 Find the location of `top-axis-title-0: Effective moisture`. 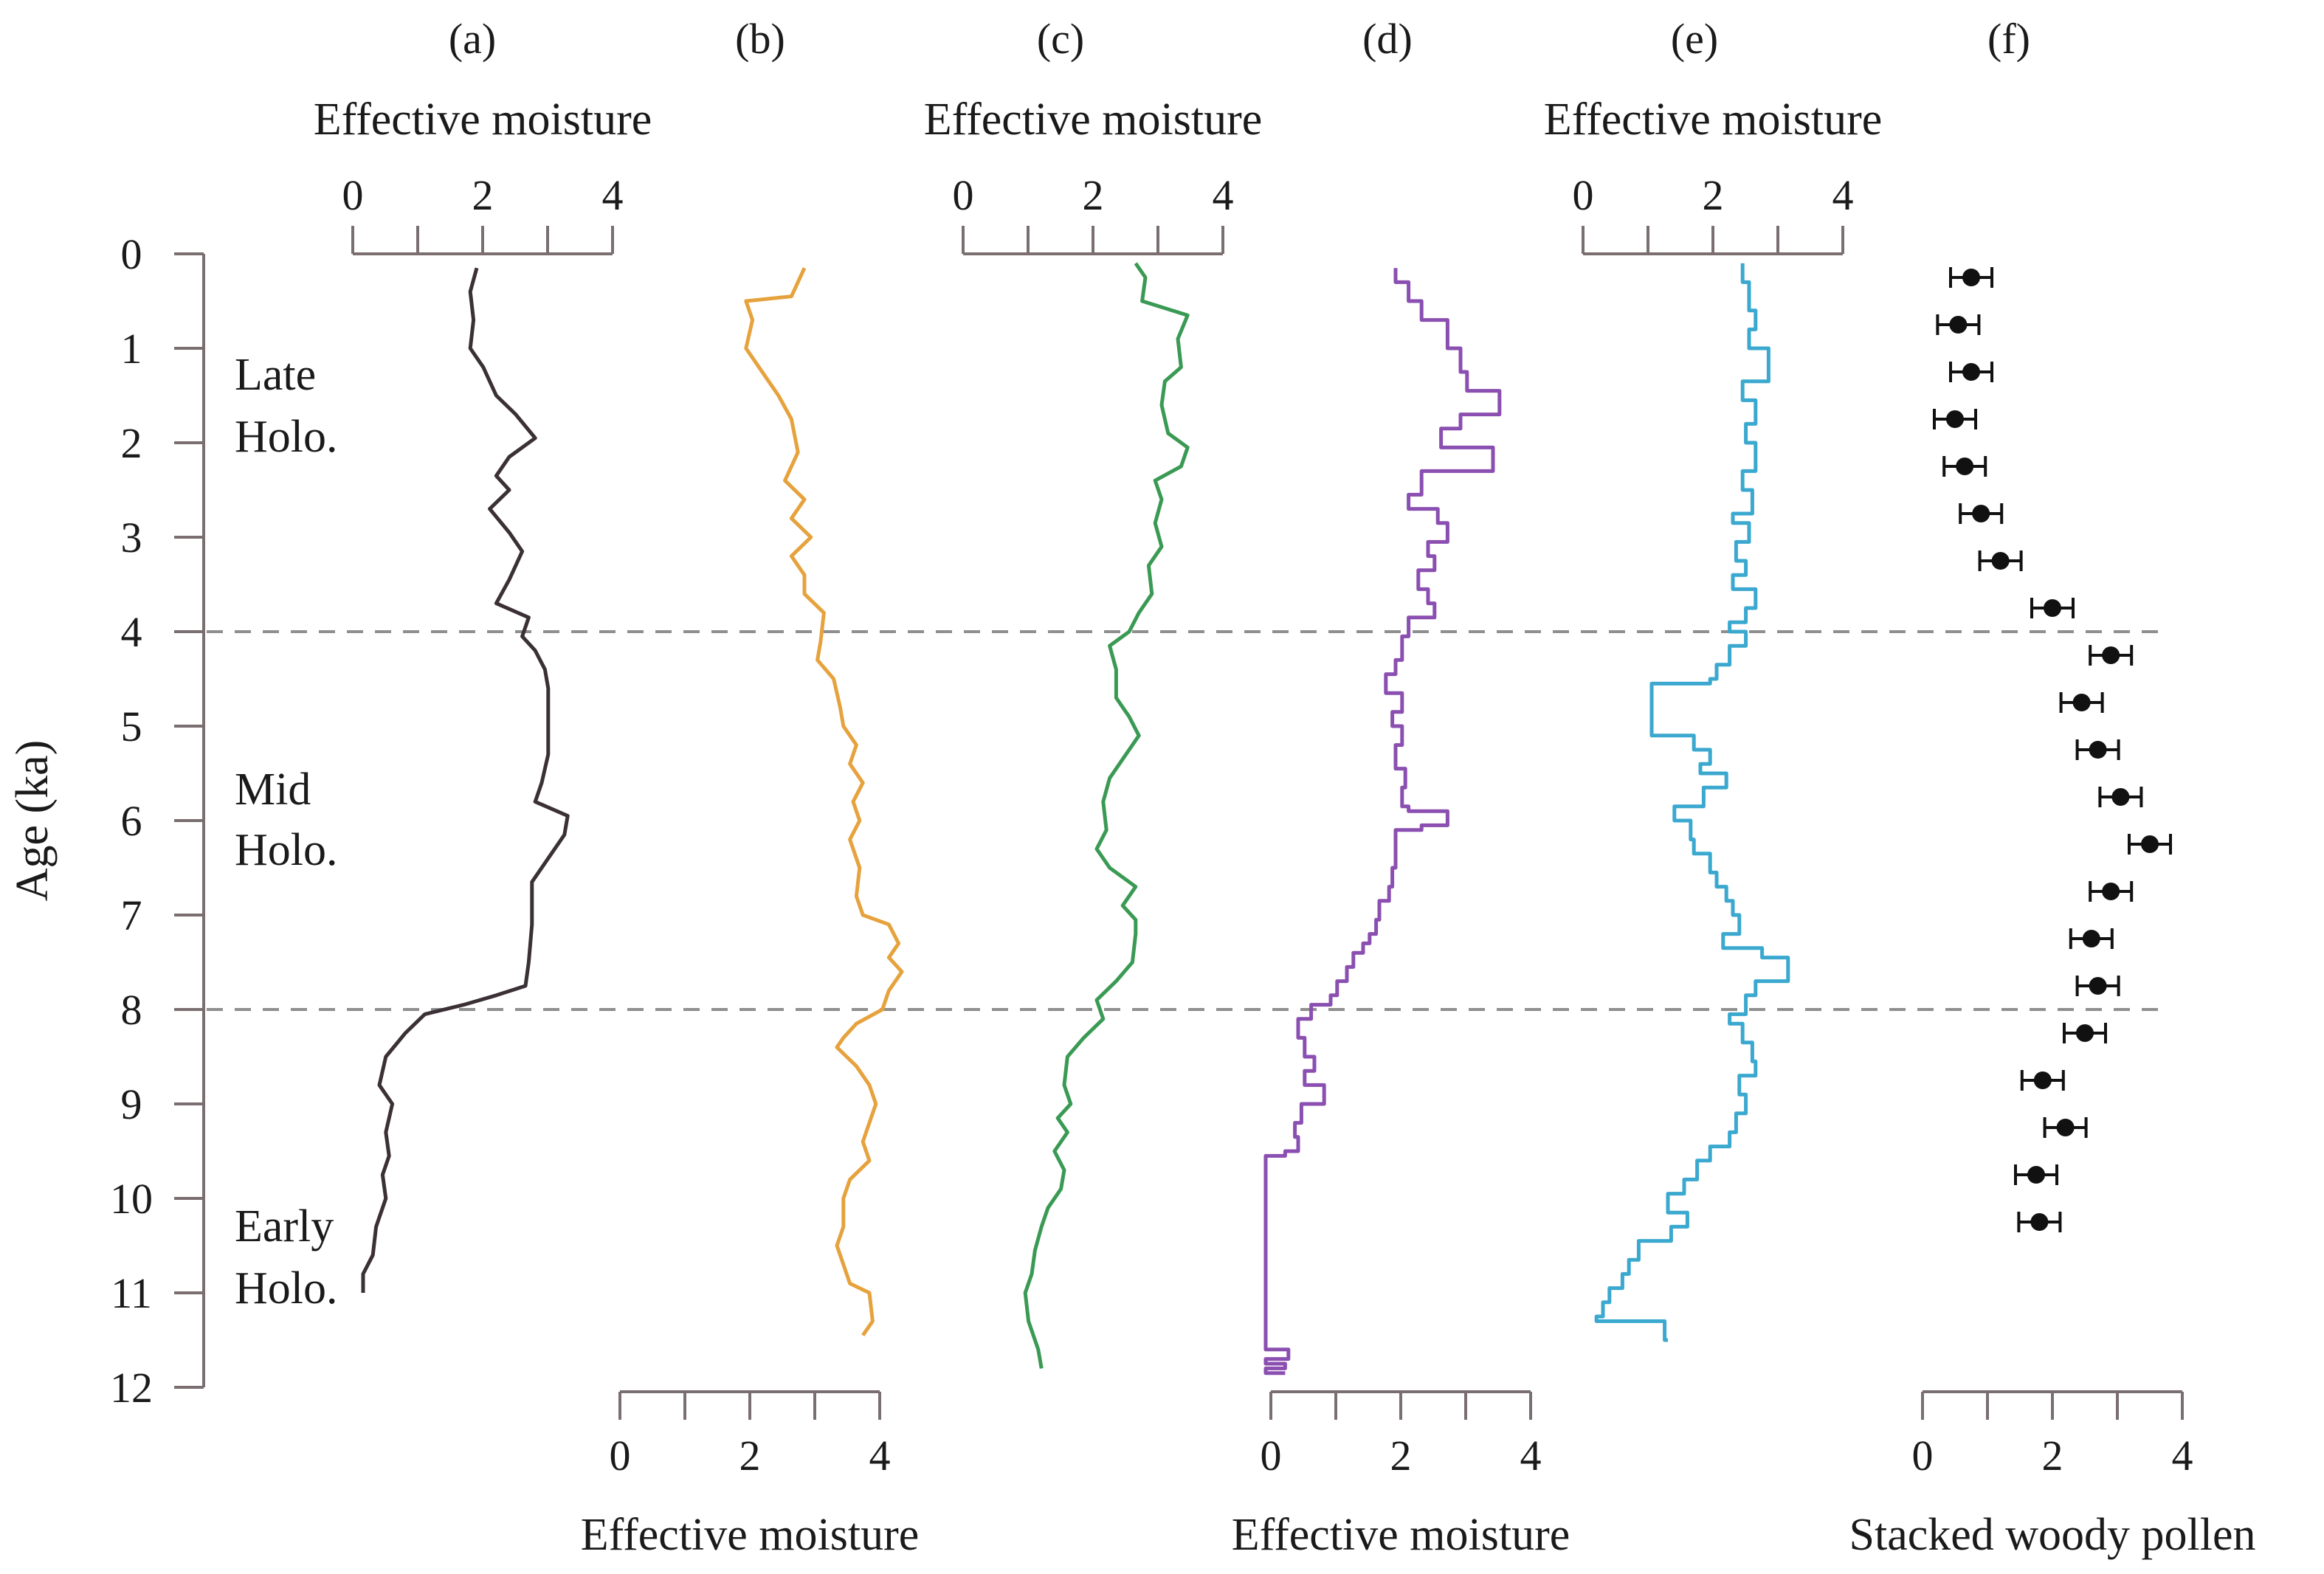

top-axis-title-0: Effective moisture is located at coordinates (483, 119).